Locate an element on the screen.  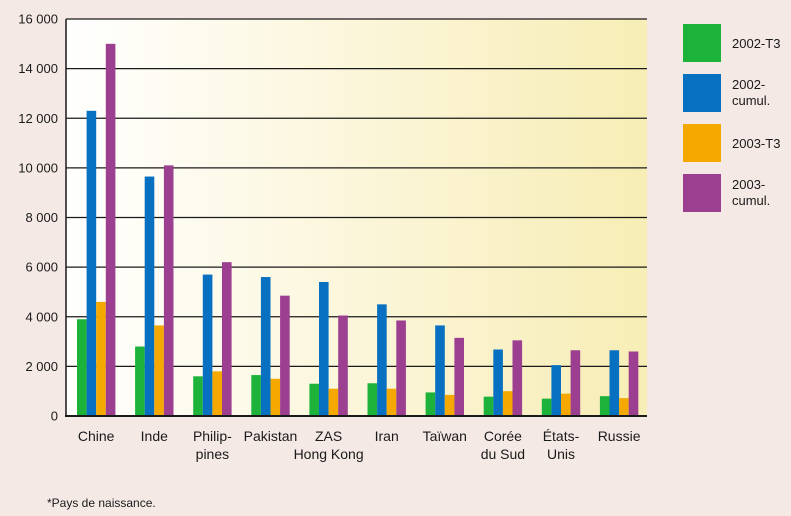
legend-label: 2002-cumul. is located at coordinates (751, 92).